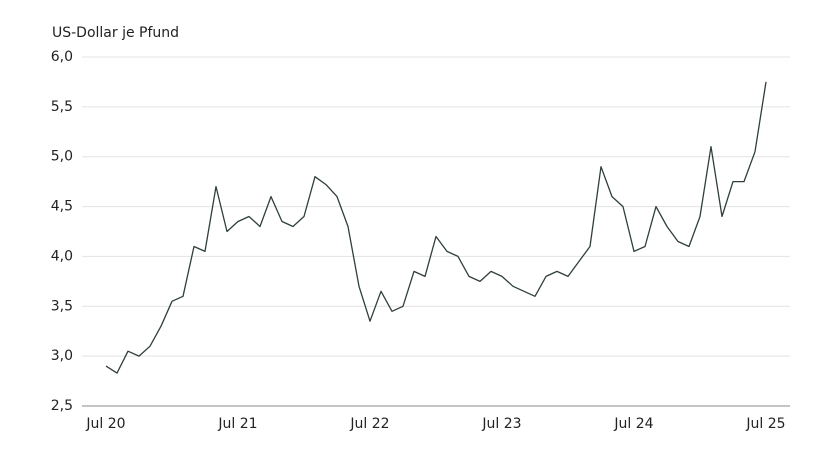 The image size is (840, 458). I want to click on x-tick-label: Jul 22, so click(369, 424).